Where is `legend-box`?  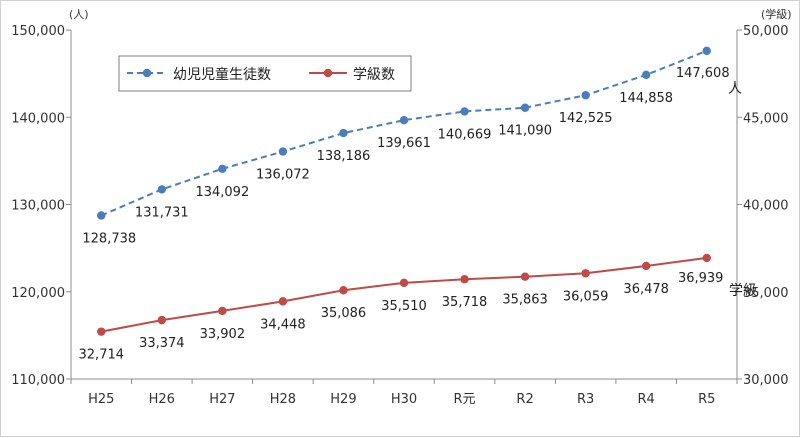
legend-box is located at coordinates (265, 73).